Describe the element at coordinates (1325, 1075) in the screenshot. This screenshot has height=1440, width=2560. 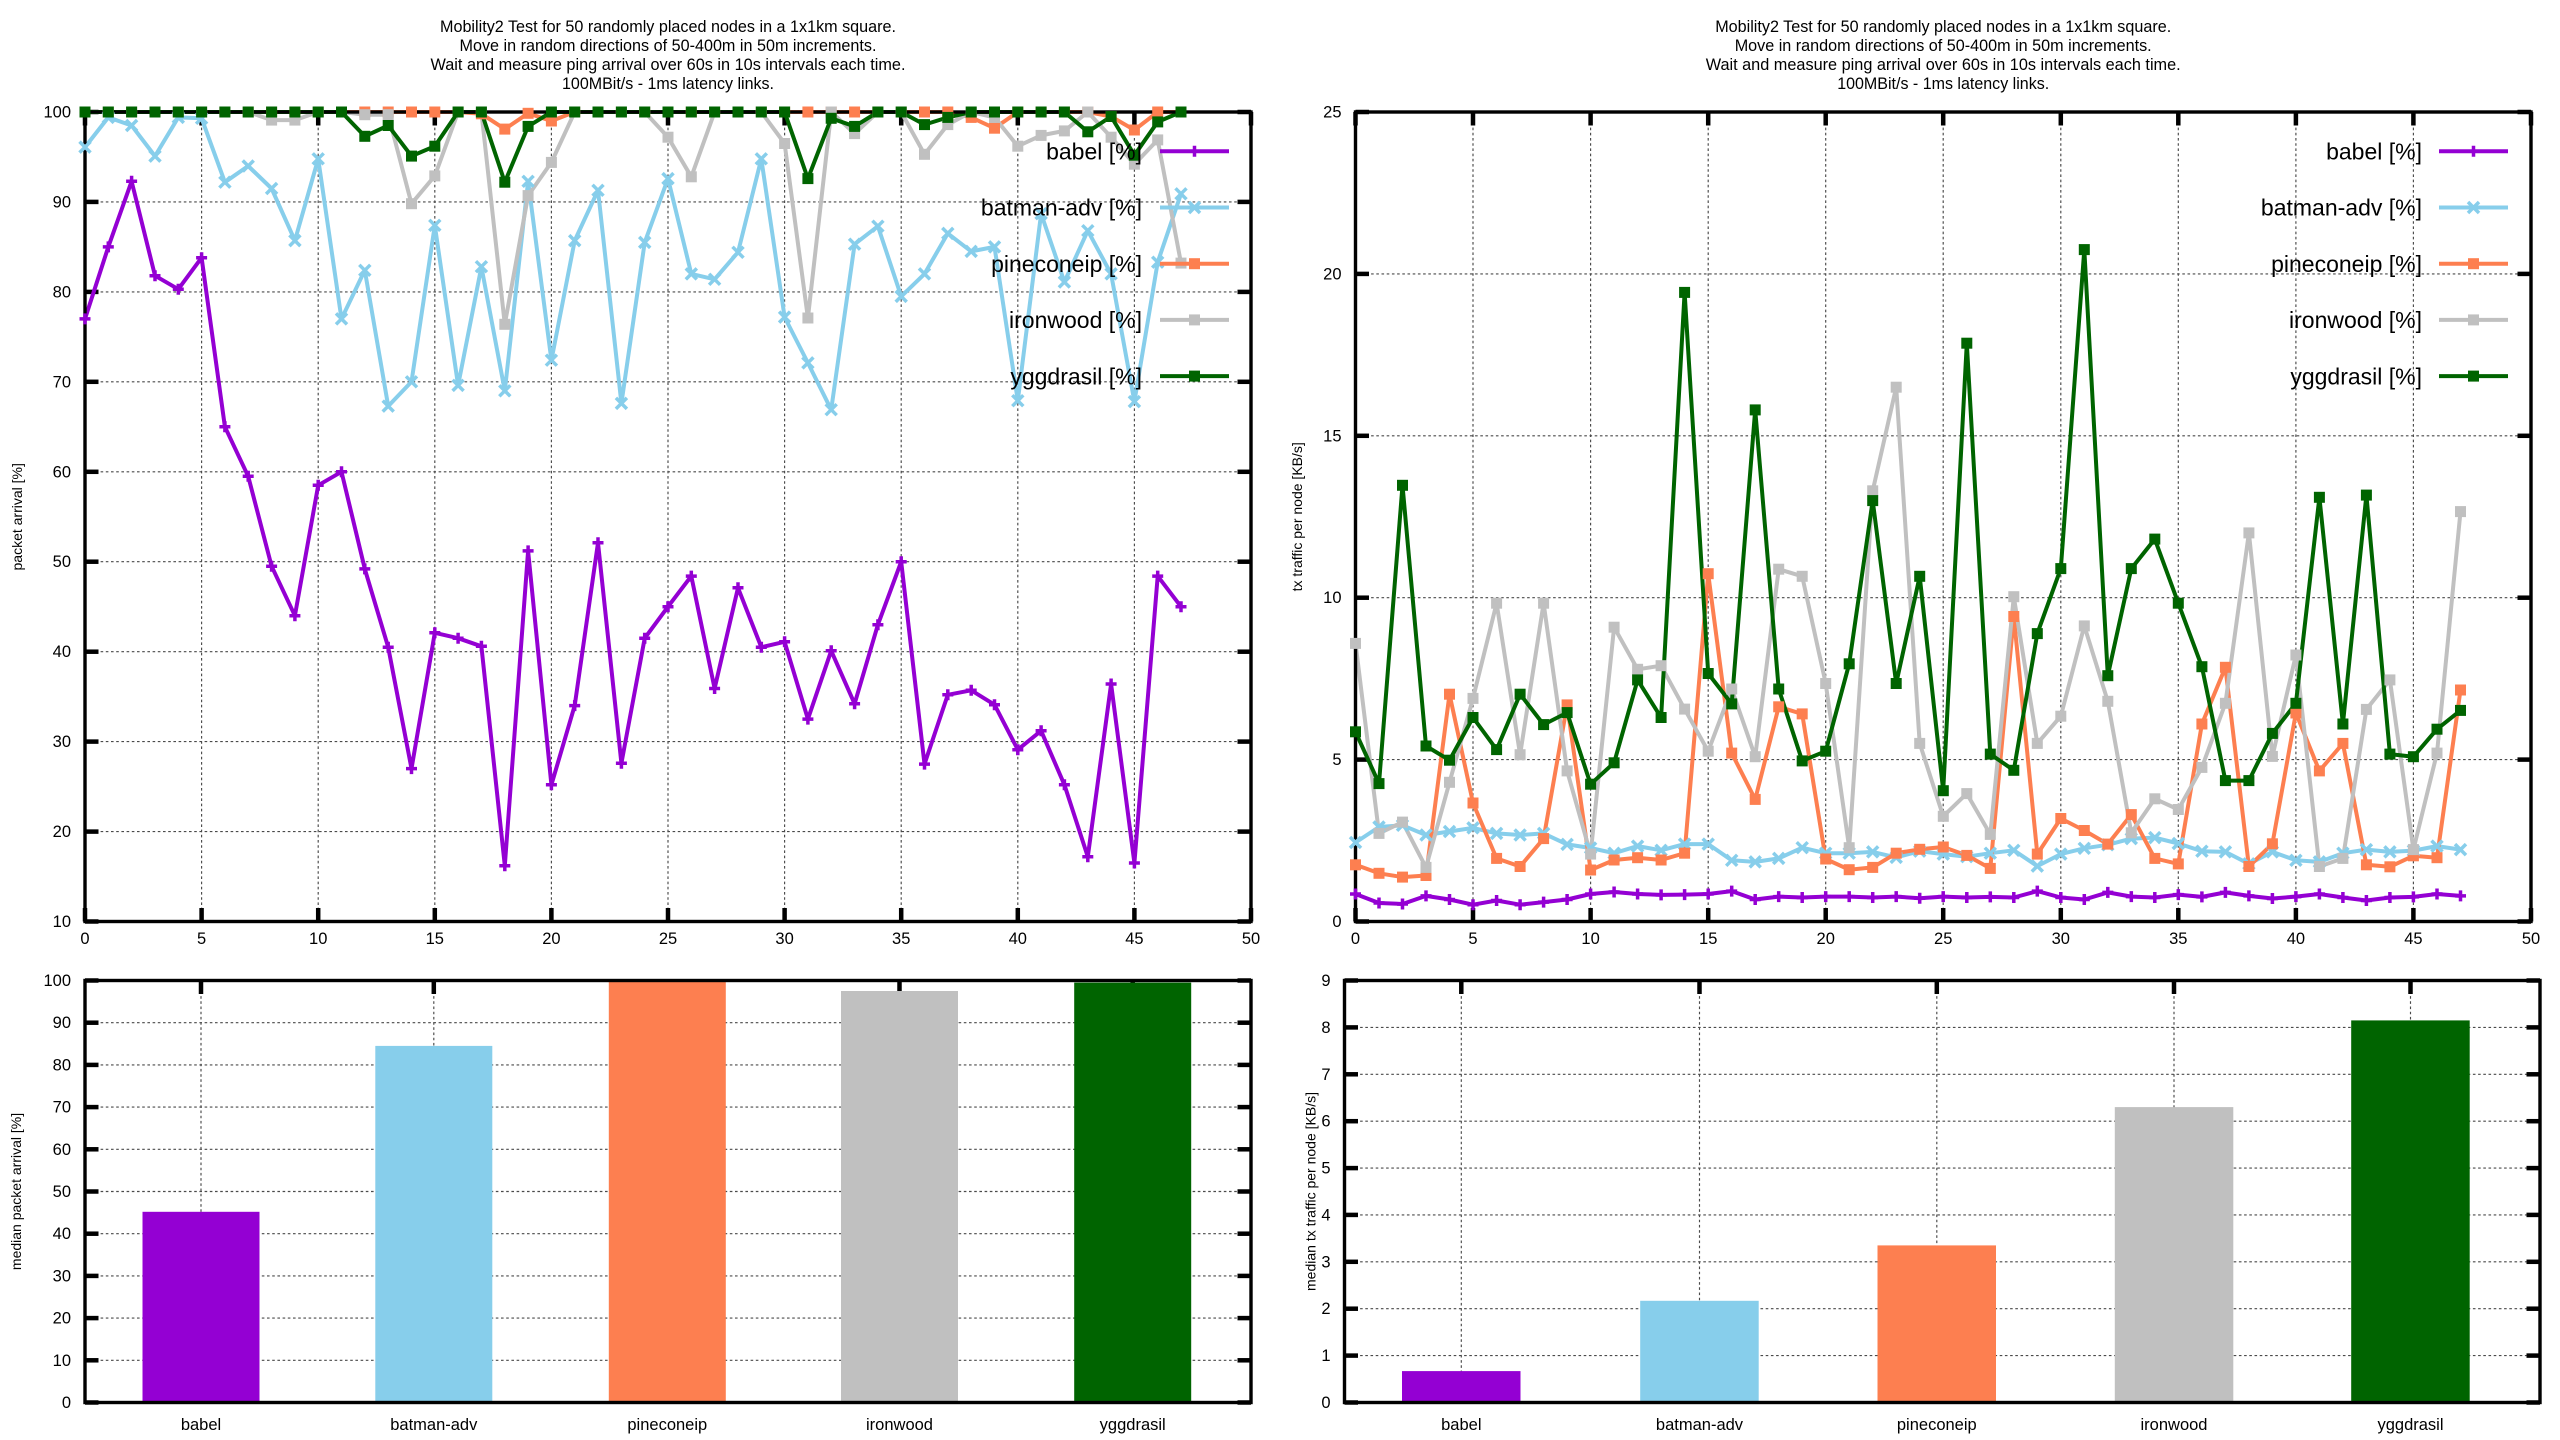
I see `svg-text: 7` at that location.